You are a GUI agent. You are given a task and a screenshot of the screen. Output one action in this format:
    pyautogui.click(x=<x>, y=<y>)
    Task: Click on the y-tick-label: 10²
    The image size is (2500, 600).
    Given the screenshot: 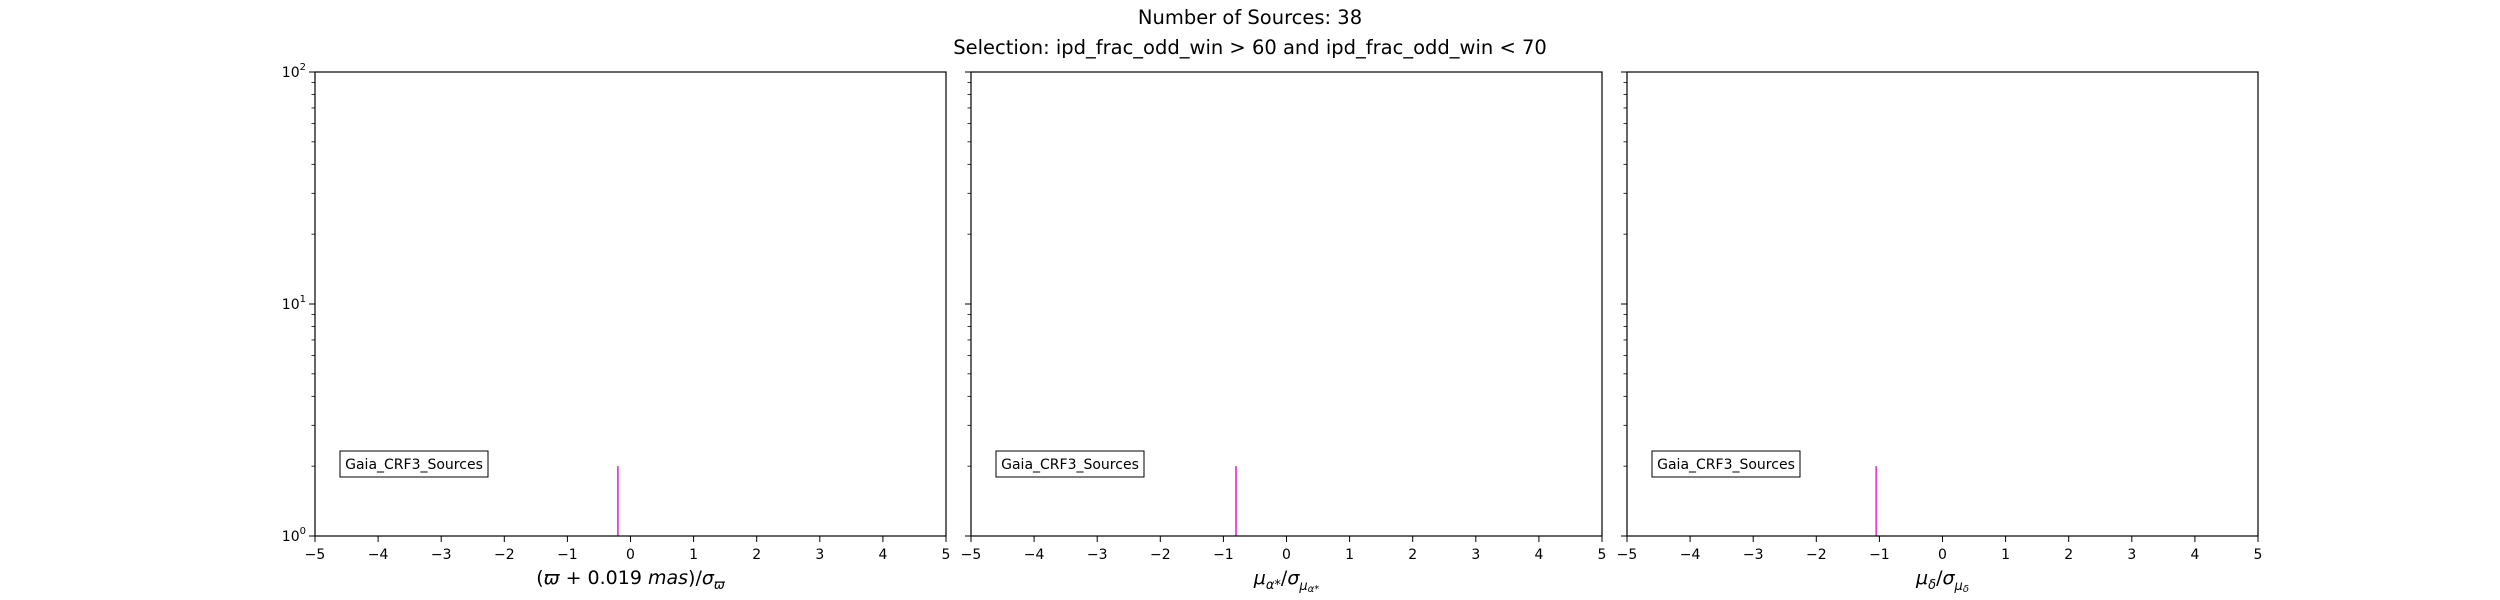 What is the action you would take?
    pyautogui.click(x=294, y=71)
    